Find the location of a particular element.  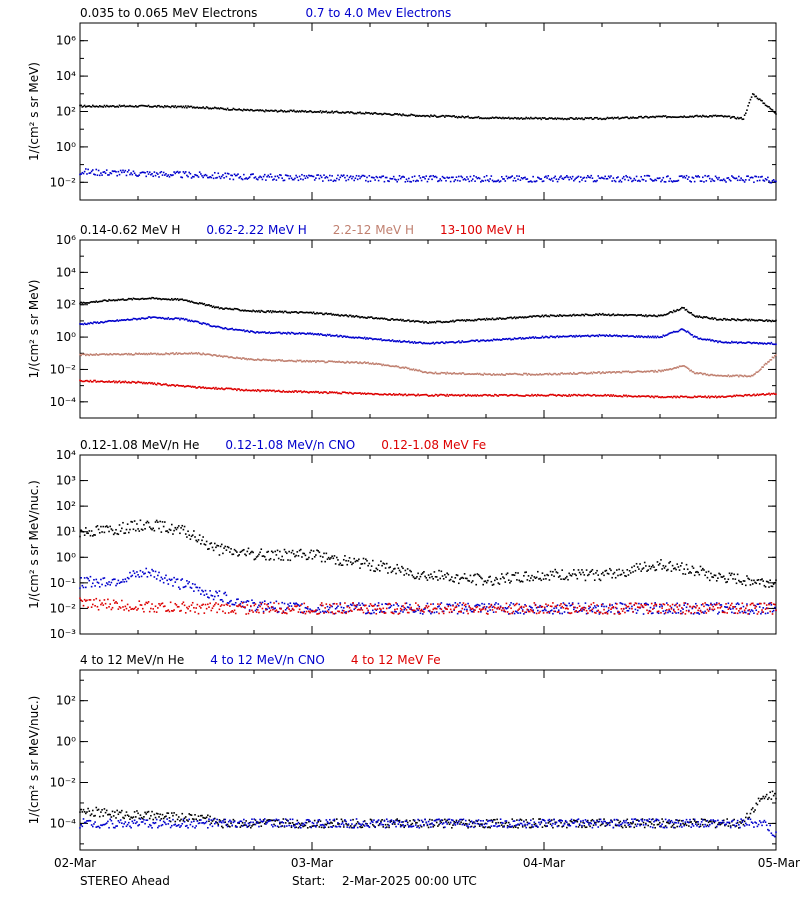

y-tick-label: 10² is located at coordinates (66, 112).